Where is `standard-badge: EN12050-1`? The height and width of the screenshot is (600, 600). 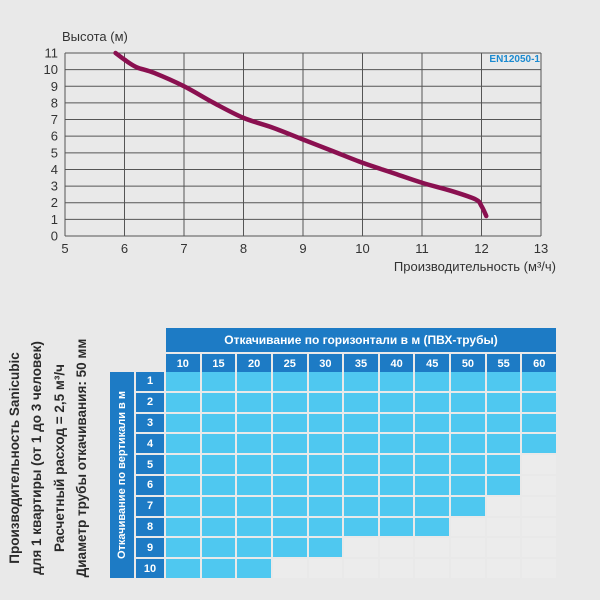 standard-badge: EN12050-1 is located at coordinates (514, 59).